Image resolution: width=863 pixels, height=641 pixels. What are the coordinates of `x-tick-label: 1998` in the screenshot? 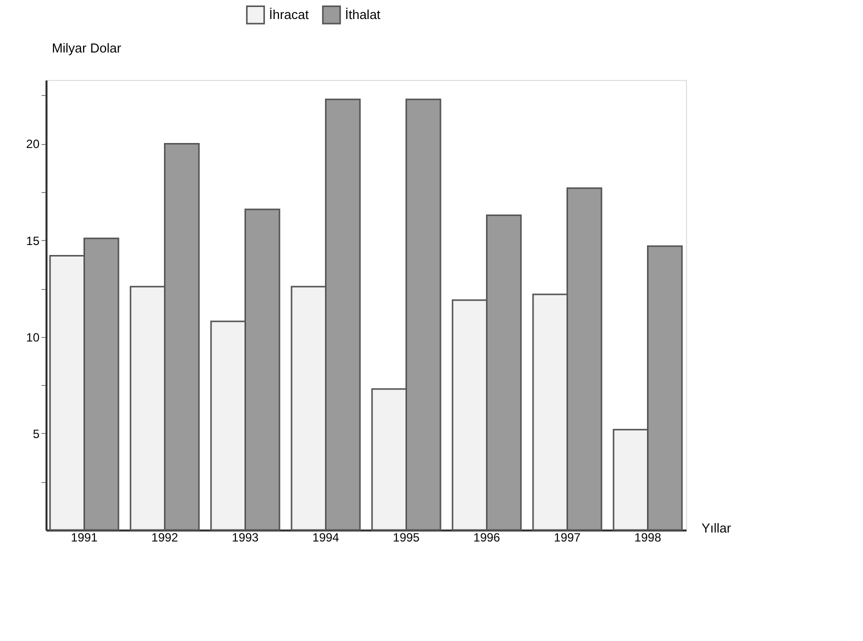 It's located at (648, 537).